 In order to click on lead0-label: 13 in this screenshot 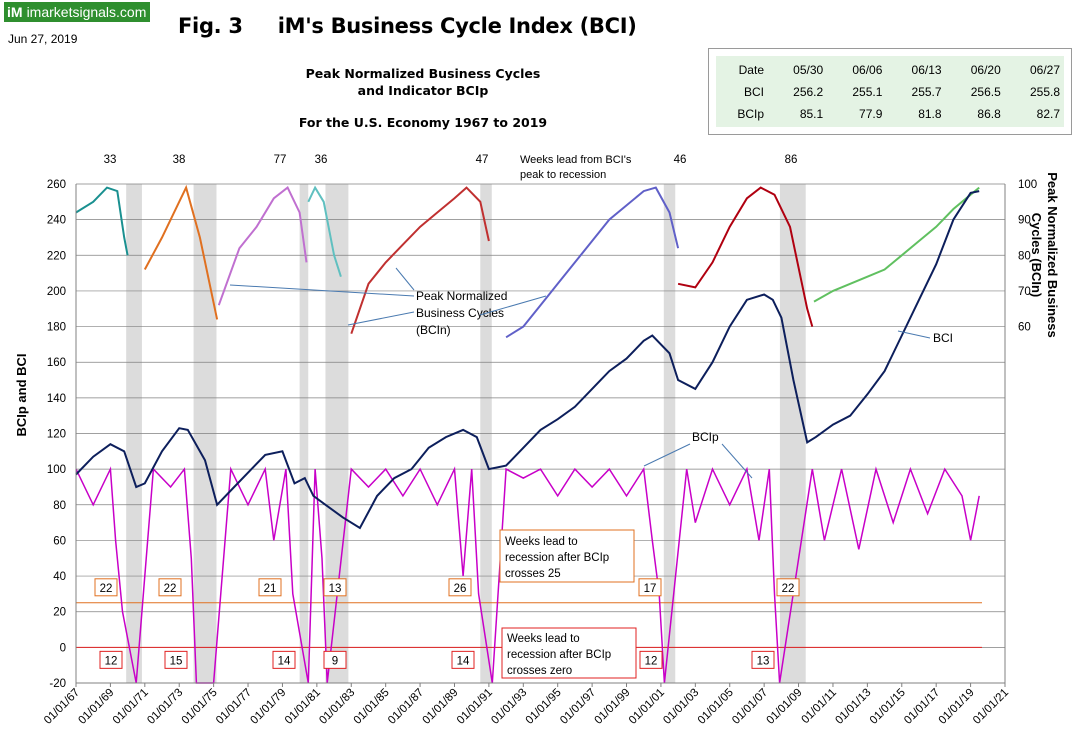, I will do `click(763, 661)`.